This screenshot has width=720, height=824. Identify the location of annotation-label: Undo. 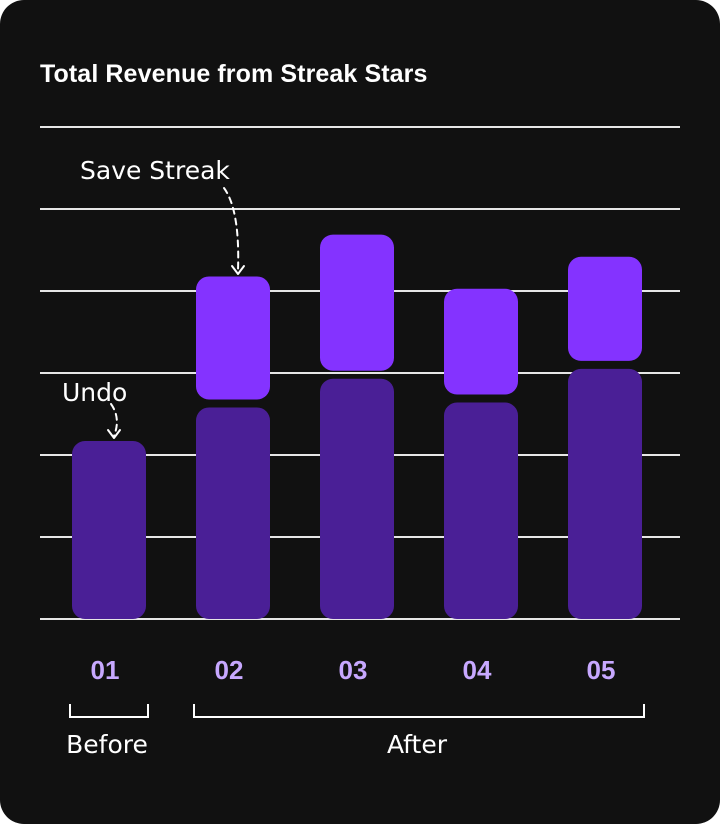
(94, 392).